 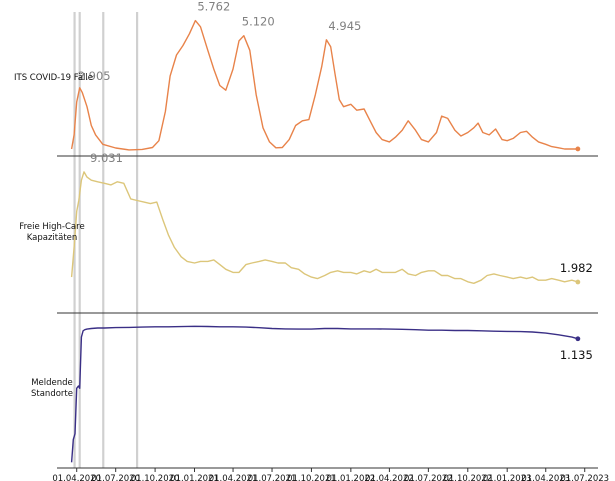 What do you see at coordinates (52, 394) in the screenshot?
I see `panel-2-ylabel-line-1: Standorte` at bounding box center [52, 394].